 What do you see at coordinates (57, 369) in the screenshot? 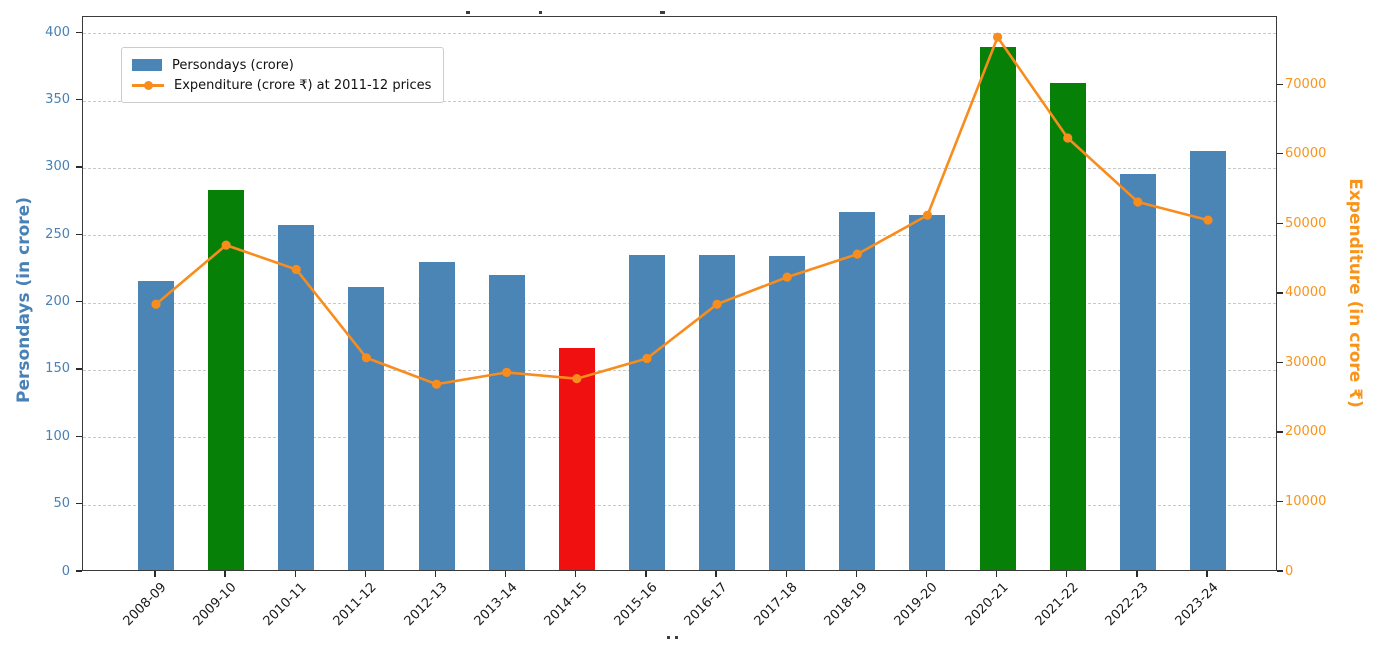
I see `y-left-tick-label: 150` at bounding box center [57, 369].